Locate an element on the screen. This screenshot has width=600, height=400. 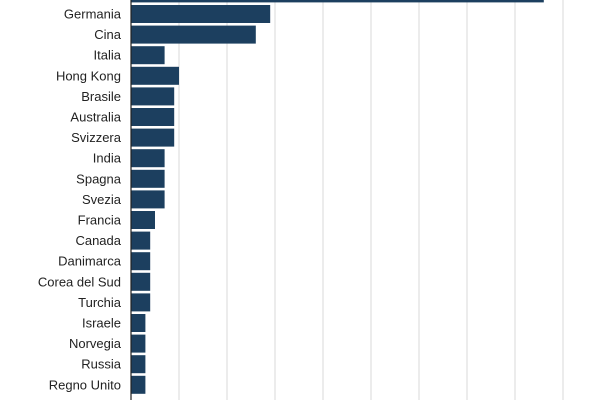
category-label: Norvegia is located at coordinates (95, 343).